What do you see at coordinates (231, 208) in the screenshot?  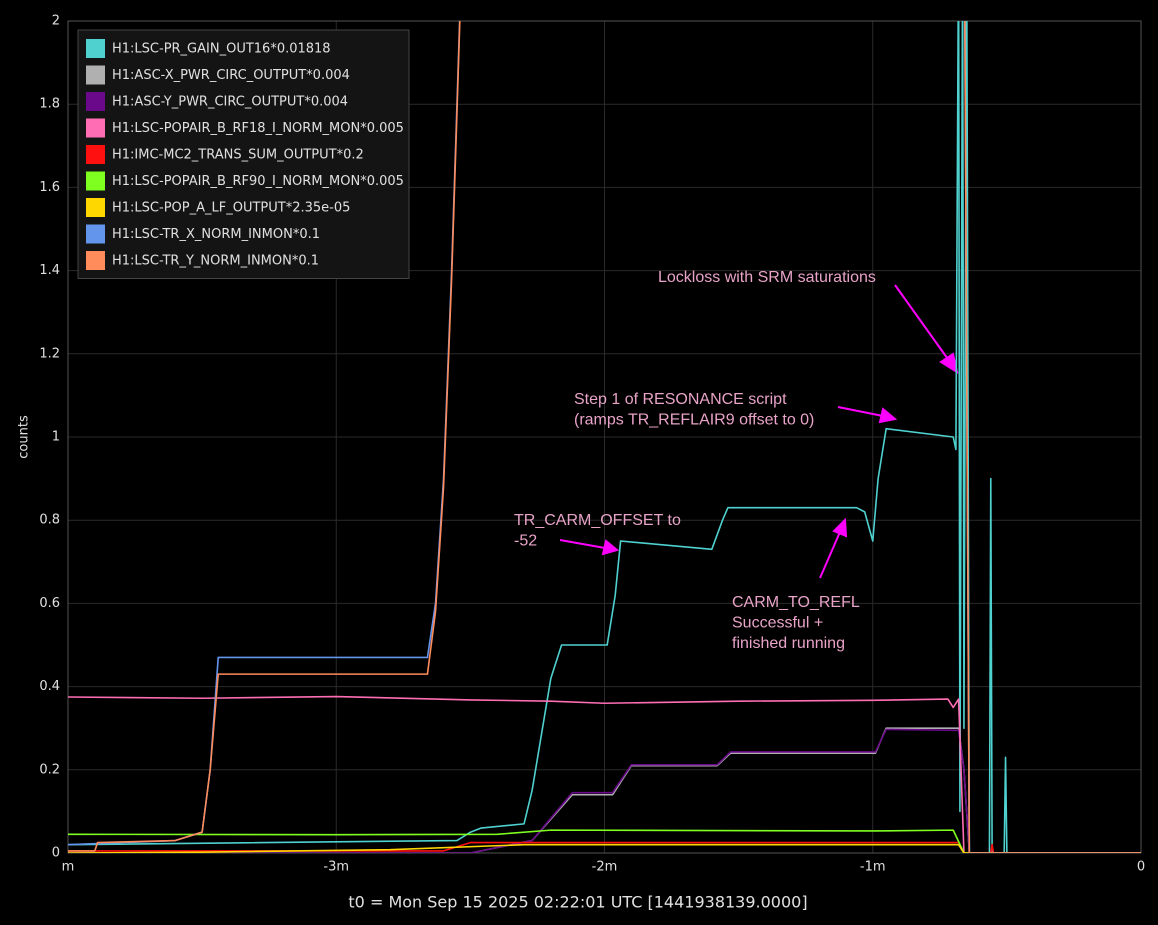 I see `legend-label: H1:LSC-POP_A_LF_OUTPUT*2.35e-05` at bounding box center [231, 208].